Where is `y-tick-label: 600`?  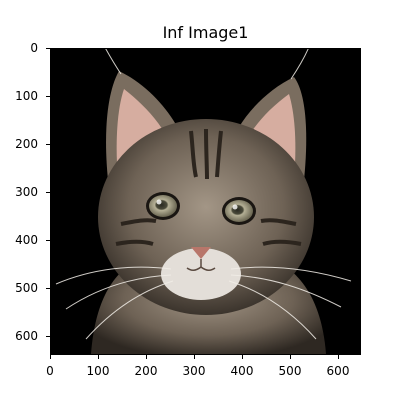
y-tick-label: 600 is located at coordinates (26, 336).